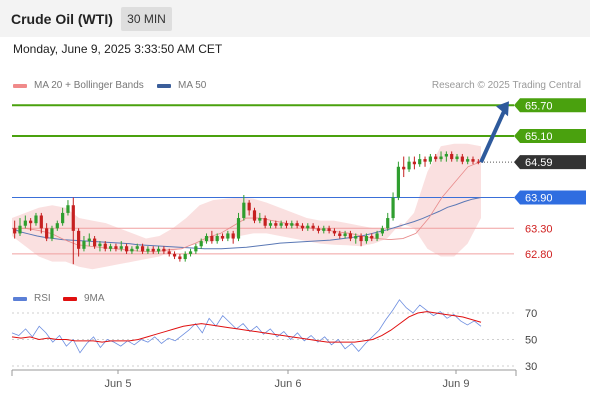 The height and width of the screenshot is (400, 590). I want to click on credit-text: Research © 2025 Trading Central, so click(506, 85).